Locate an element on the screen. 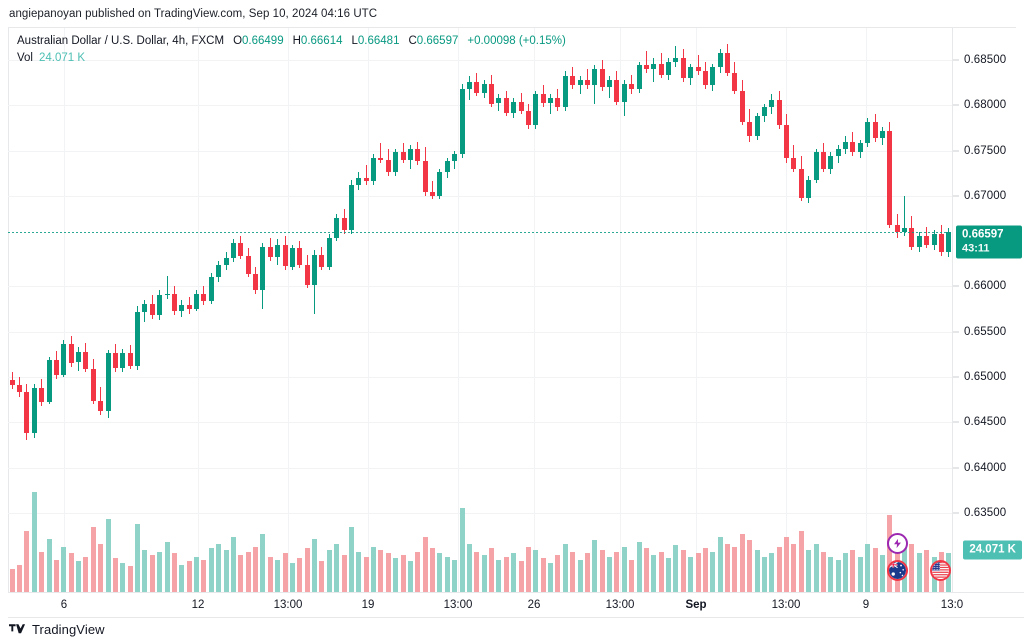 The width and height of the screenshot is (1024, 643). price-tick-mark is located at coordinates (956, 105).